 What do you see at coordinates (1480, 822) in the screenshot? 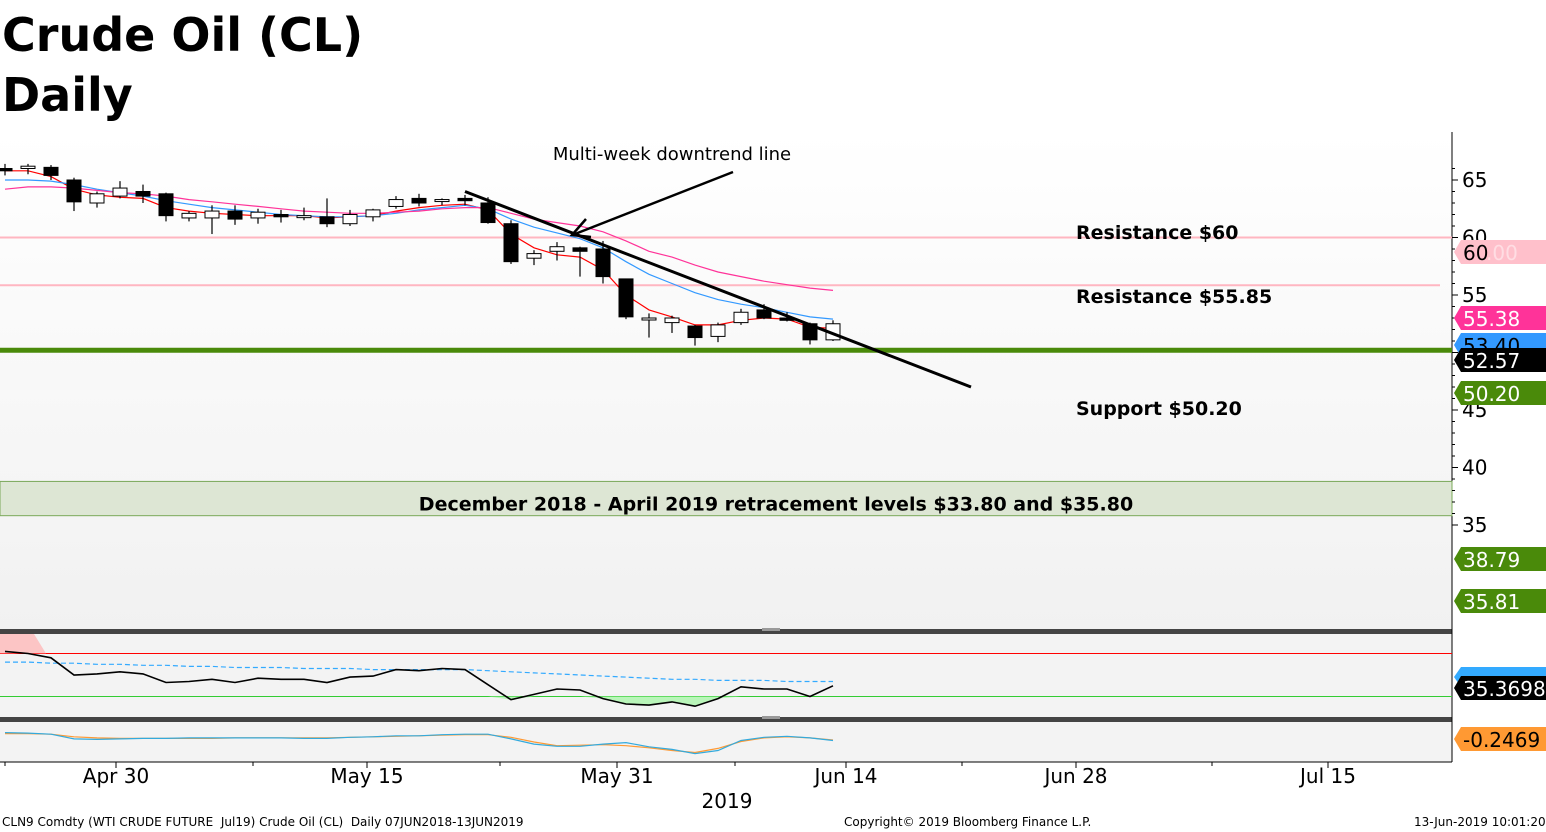
I see `footer-timestamp: 13-Jun-2019 10:01:20` at bounding box center [1480, 822].